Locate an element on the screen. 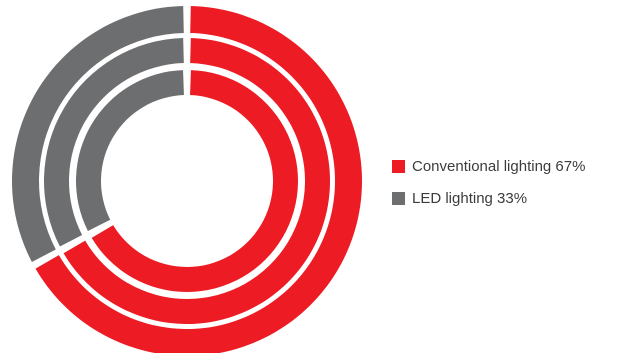 The image size is (634, 353). ring-2-segment-led is located at coordinates (113, 142).